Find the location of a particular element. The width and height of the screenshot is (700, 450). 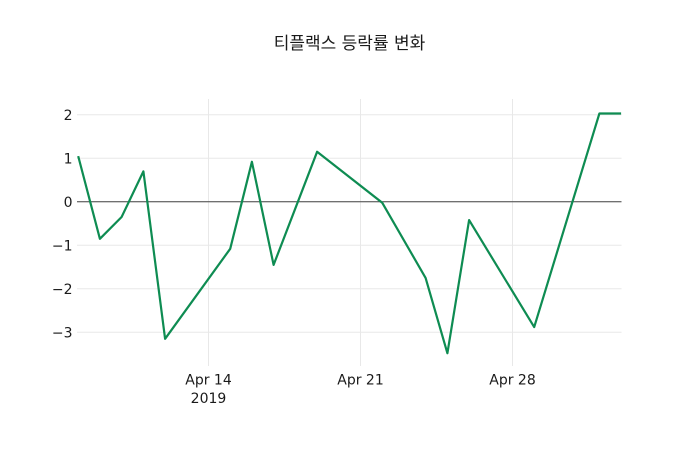

y-tick-label: −1 is located at coordinates (62, 246).